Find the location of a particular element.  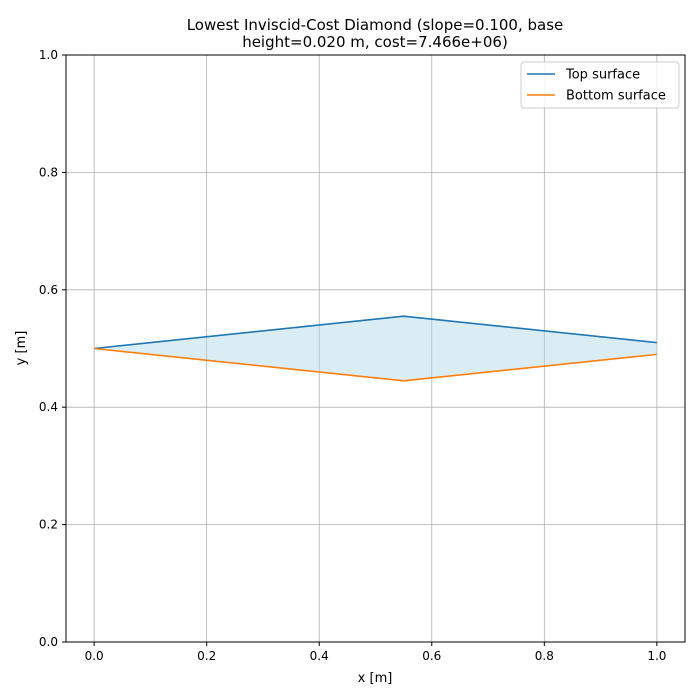

y-tick-label-1: 0.2 is located at coordinates (48, 525).